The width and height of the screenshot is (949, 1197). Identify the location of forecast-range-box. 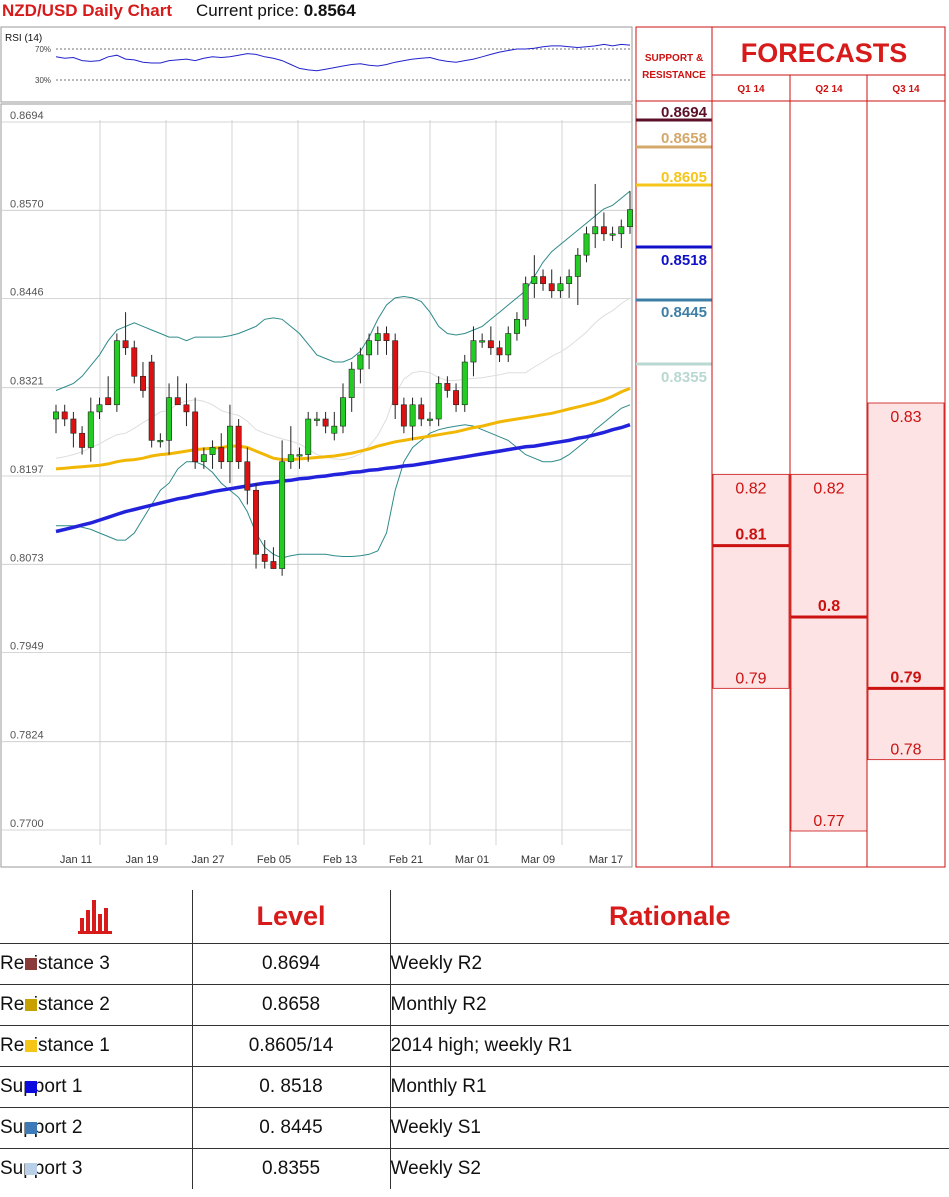
(906, 581).